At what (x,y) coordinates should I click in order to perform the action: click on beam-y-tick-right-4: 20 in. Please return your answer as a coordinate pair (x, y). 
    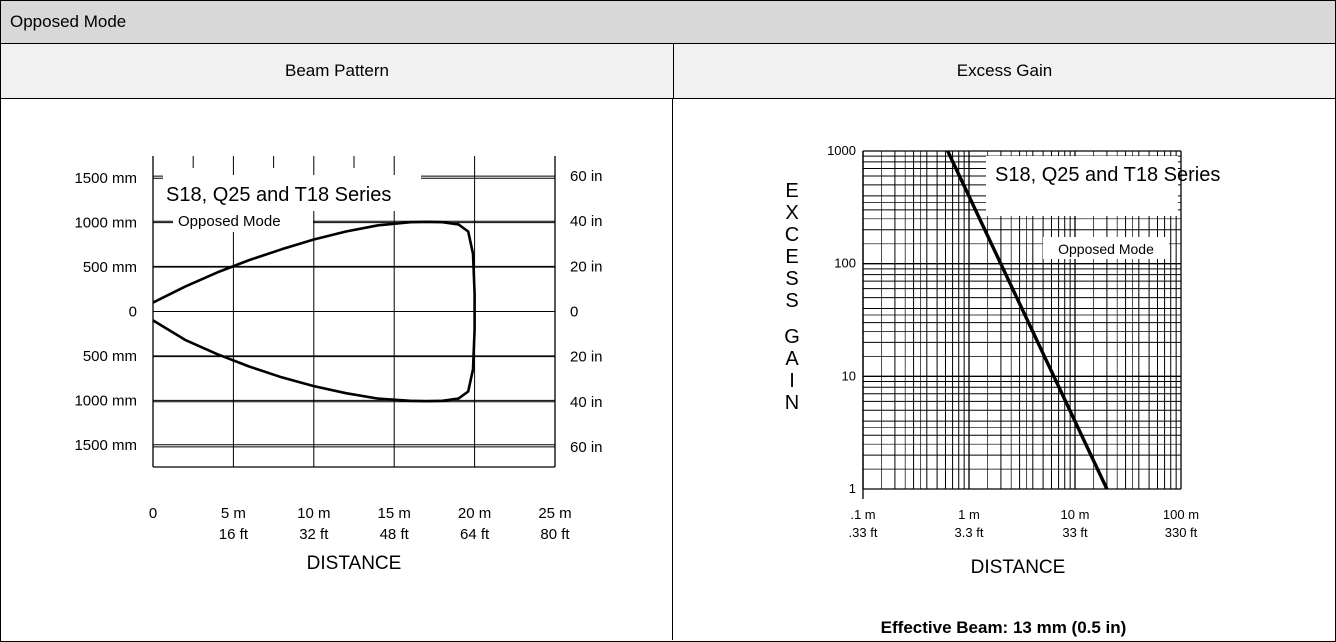
    Looking at the image, I should click on (586, 357).